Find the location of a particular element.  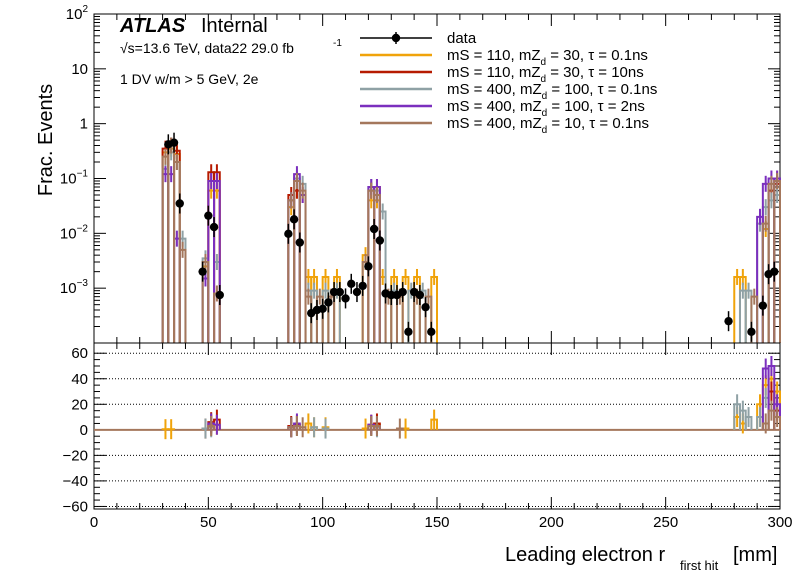

ratio-tick-label: 40 is located at coordinates (79, 379).